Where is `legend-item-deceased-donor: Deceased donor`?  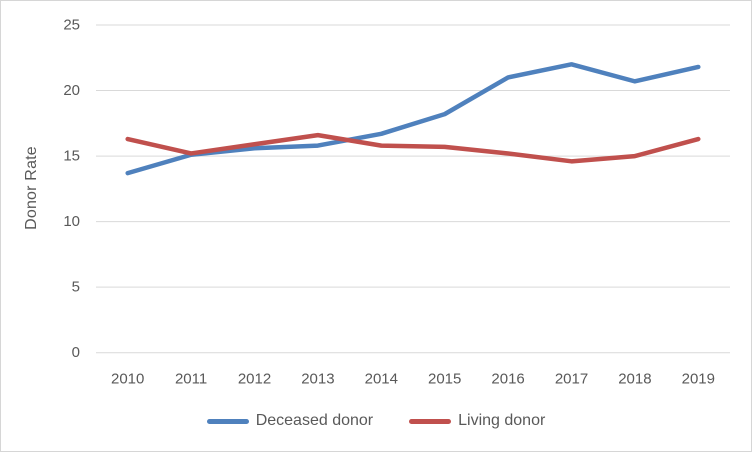 legend-item-deceased-donor: Deceased donor is located at coordinates (290, 421).